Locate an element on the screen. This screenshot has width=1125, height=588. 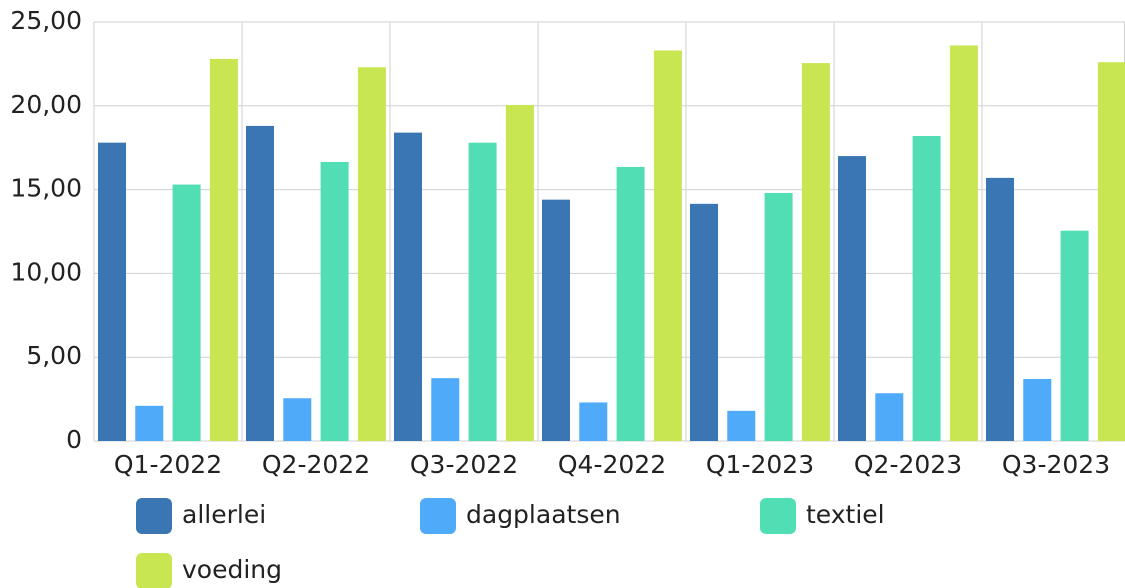
x-tick-label: Q2-2023 is located at coordinates (908, 464).